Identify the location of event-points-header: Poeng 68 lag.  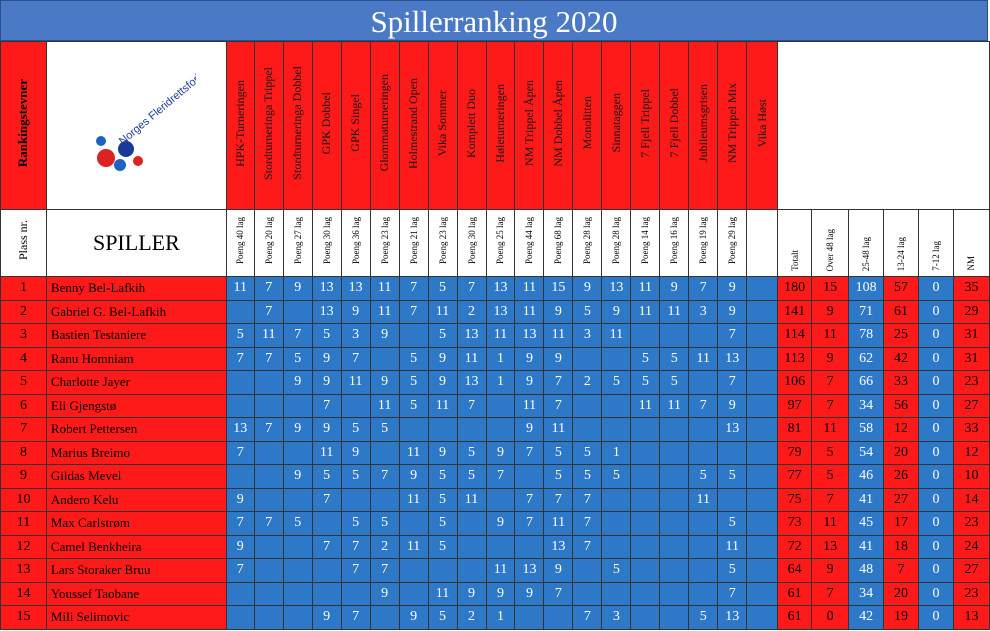
(558, 243).